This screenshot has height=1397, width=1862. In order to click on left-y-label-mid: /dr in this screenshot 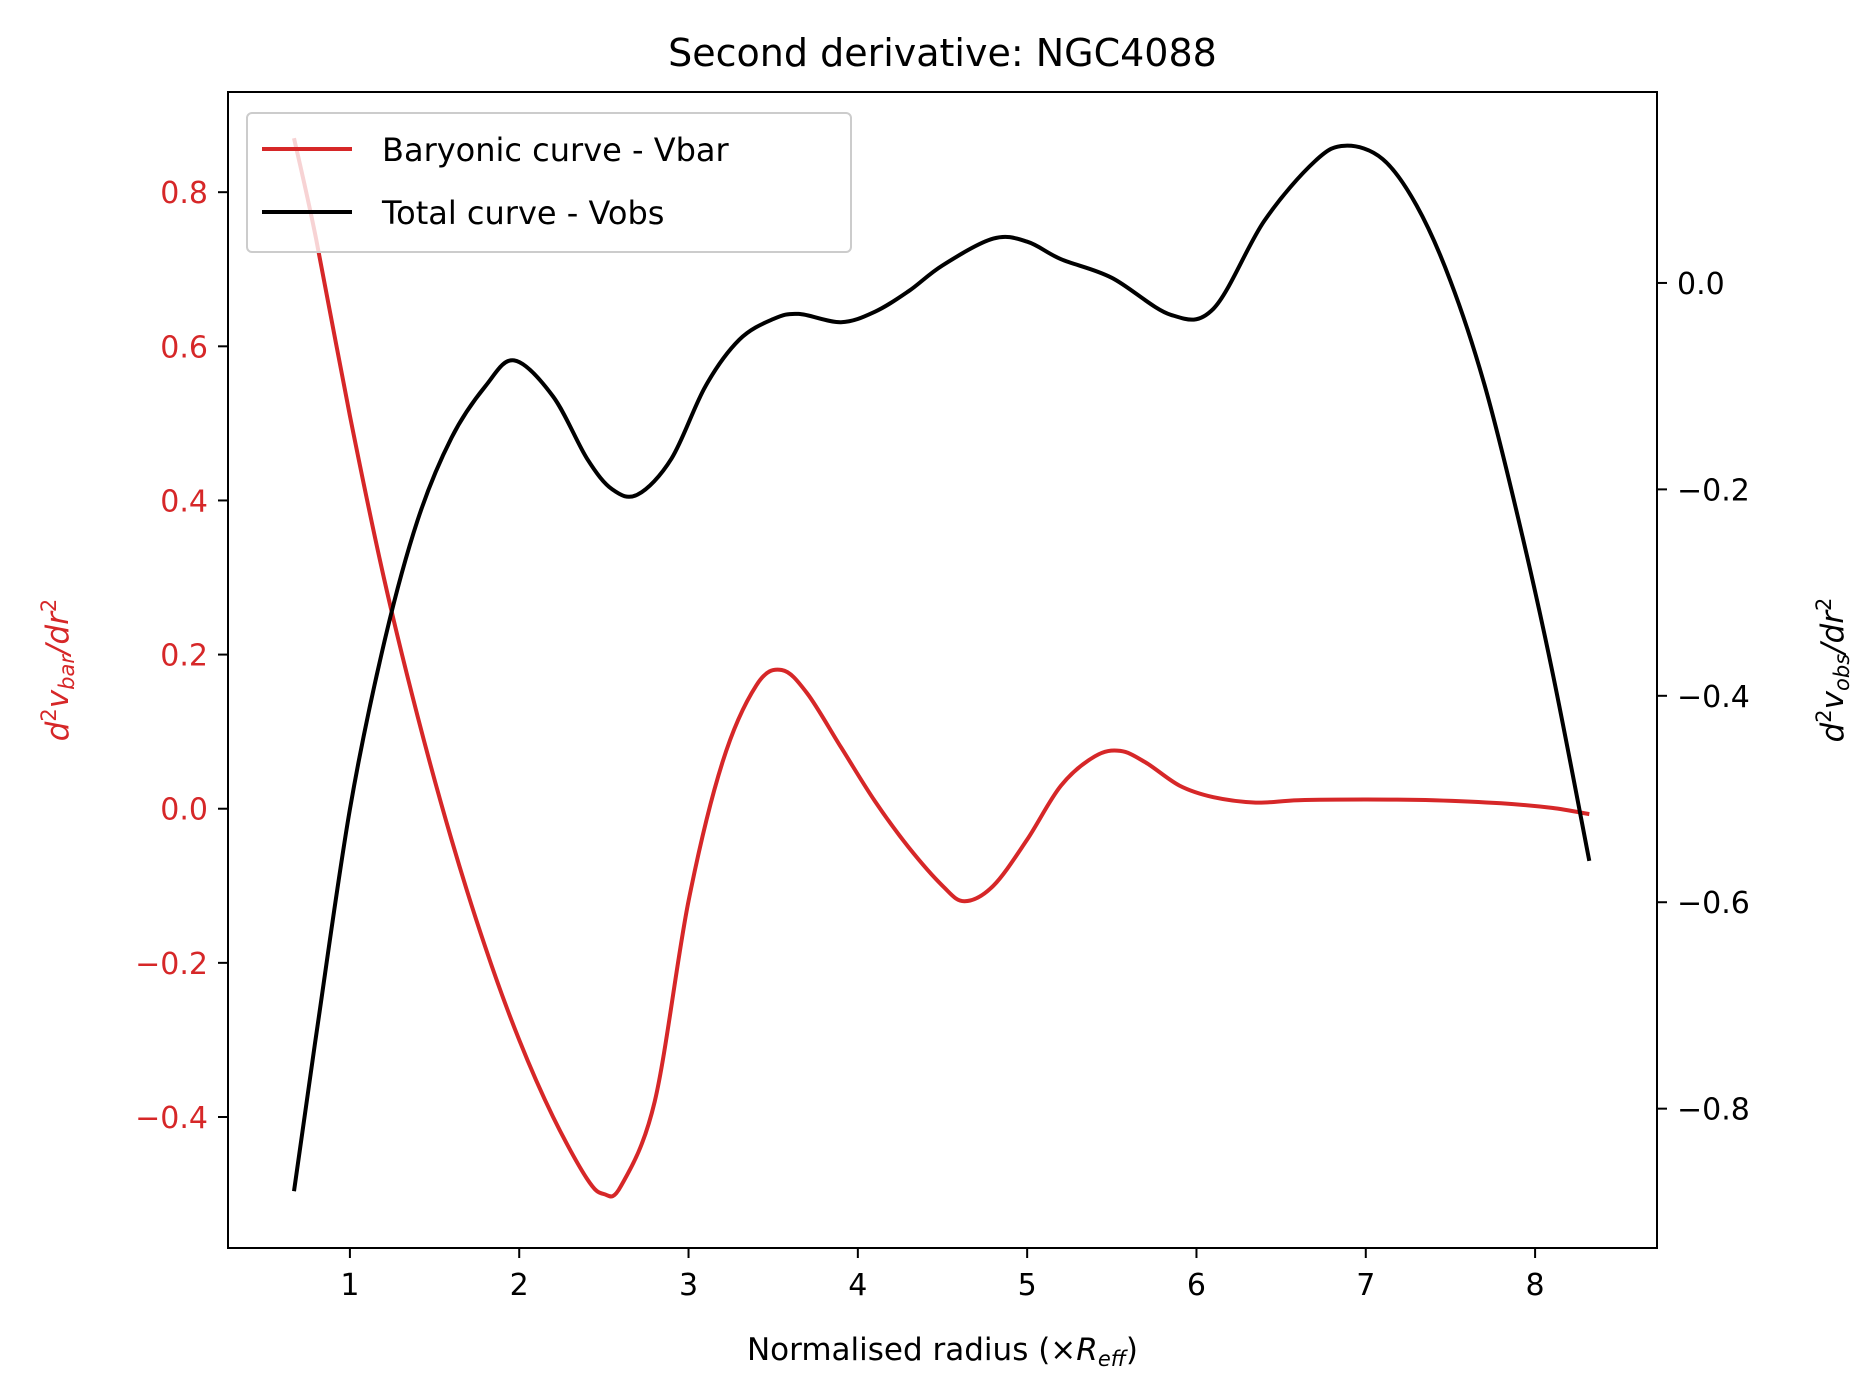, I will do `click(58, 634)`.